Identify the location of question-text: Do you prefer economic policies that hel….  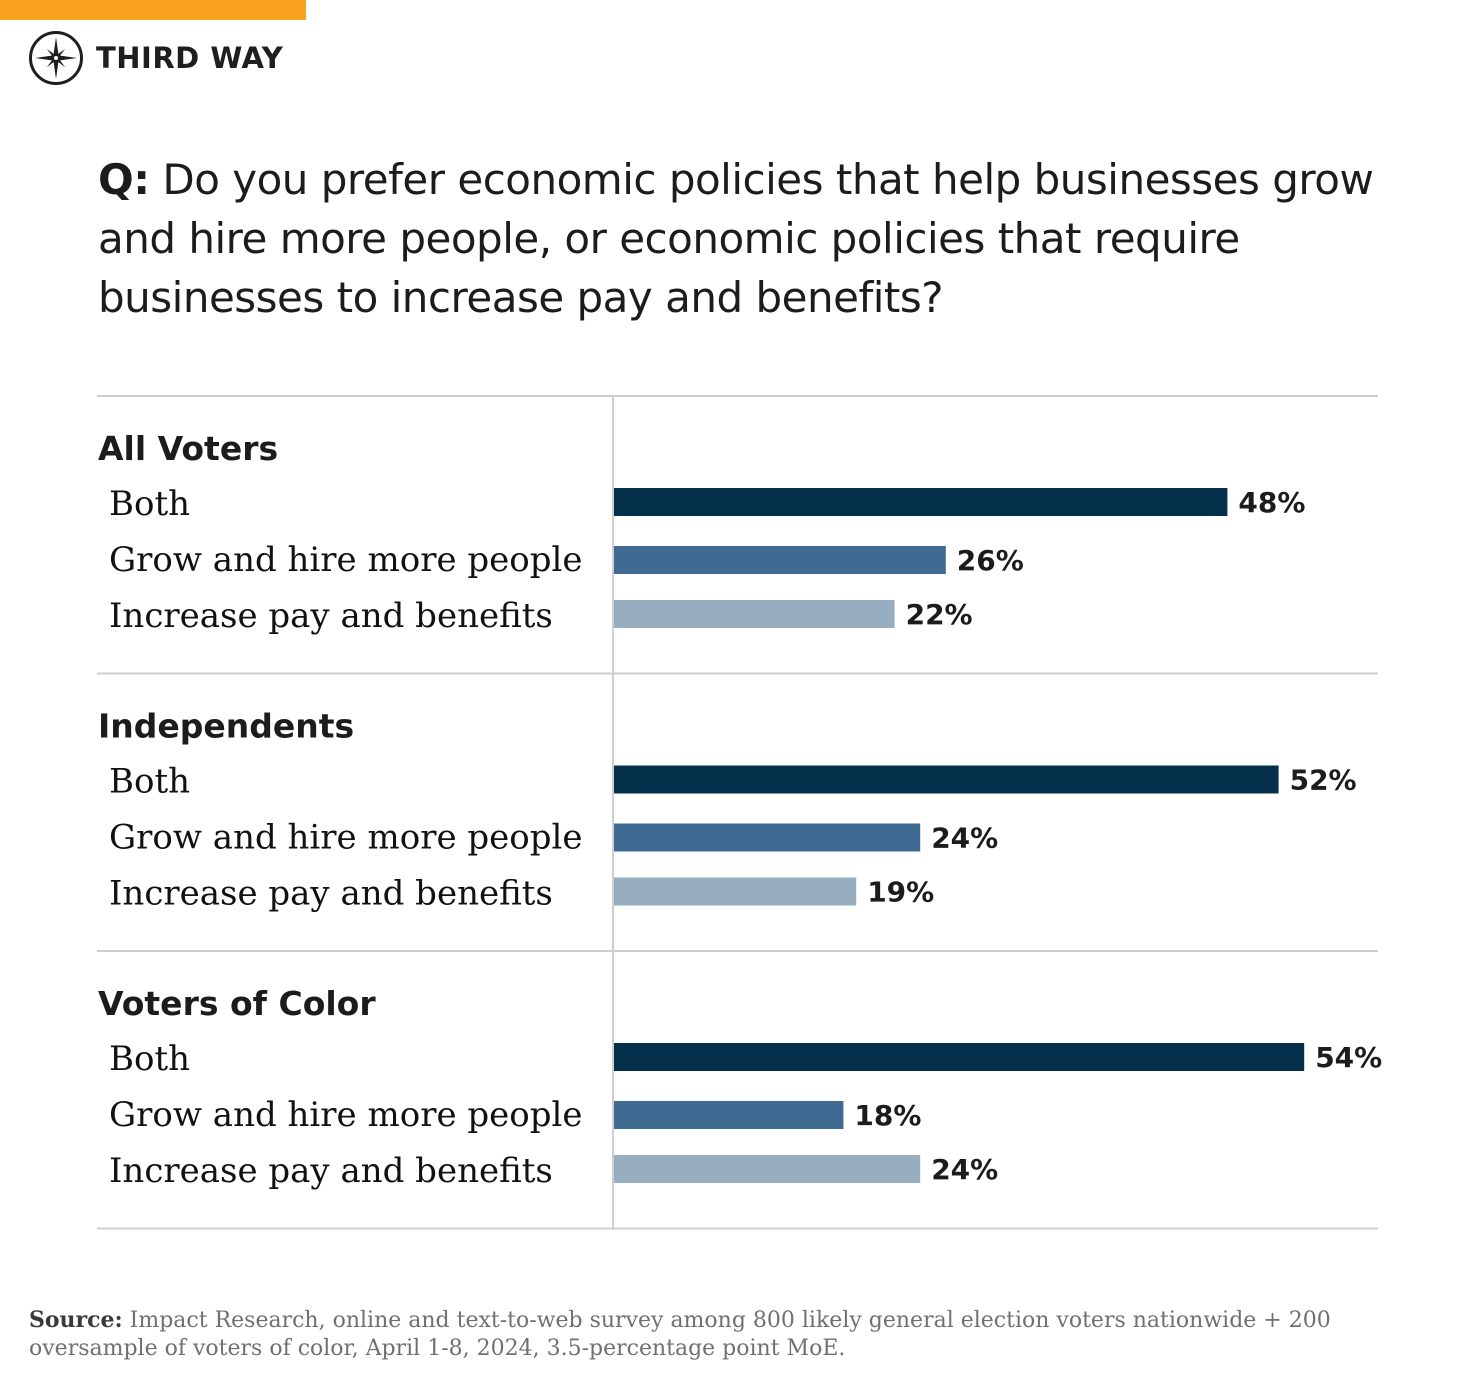
(736, 238).